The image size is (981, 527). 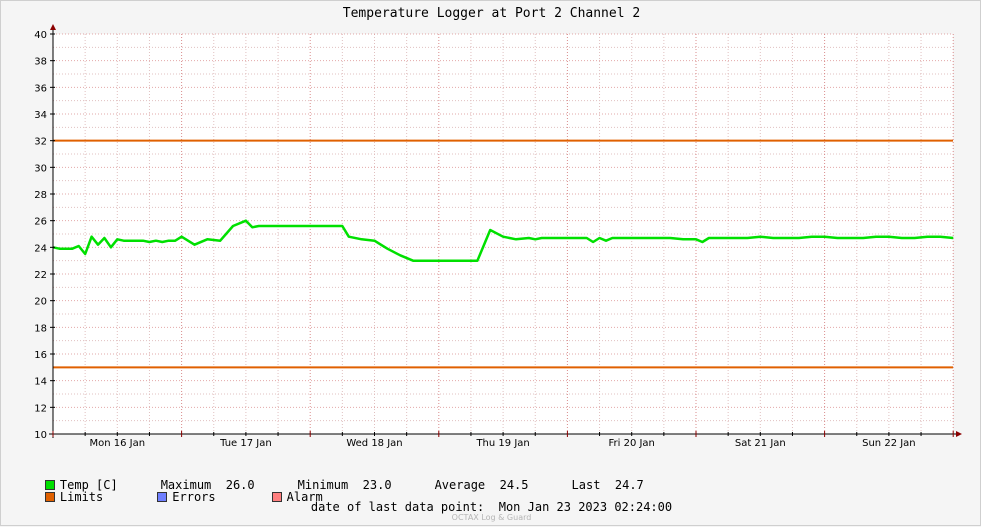 What do you see at coordinates (460, 485) in the screenshot?
I see `average-label: Average` at bounding box center [460, 485].